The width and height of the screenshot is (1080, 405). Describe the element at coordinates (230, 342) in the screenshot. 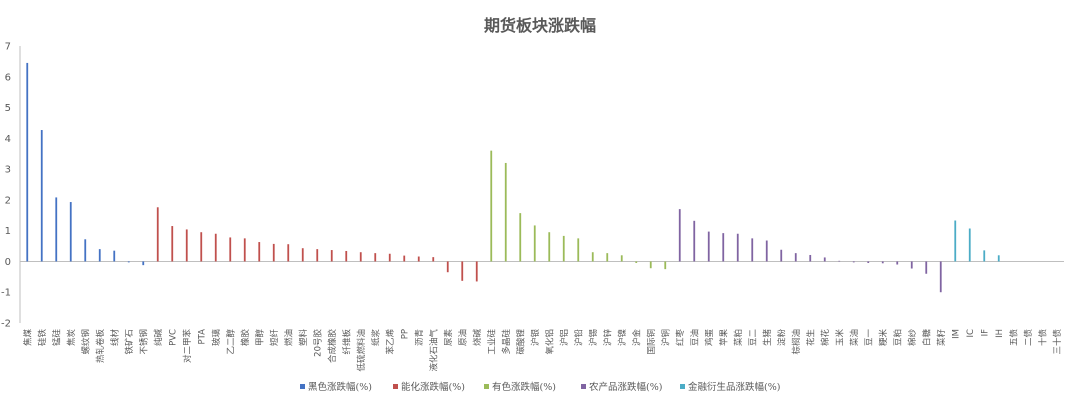

I see `x-tick-label: 乙二醇` at that location.